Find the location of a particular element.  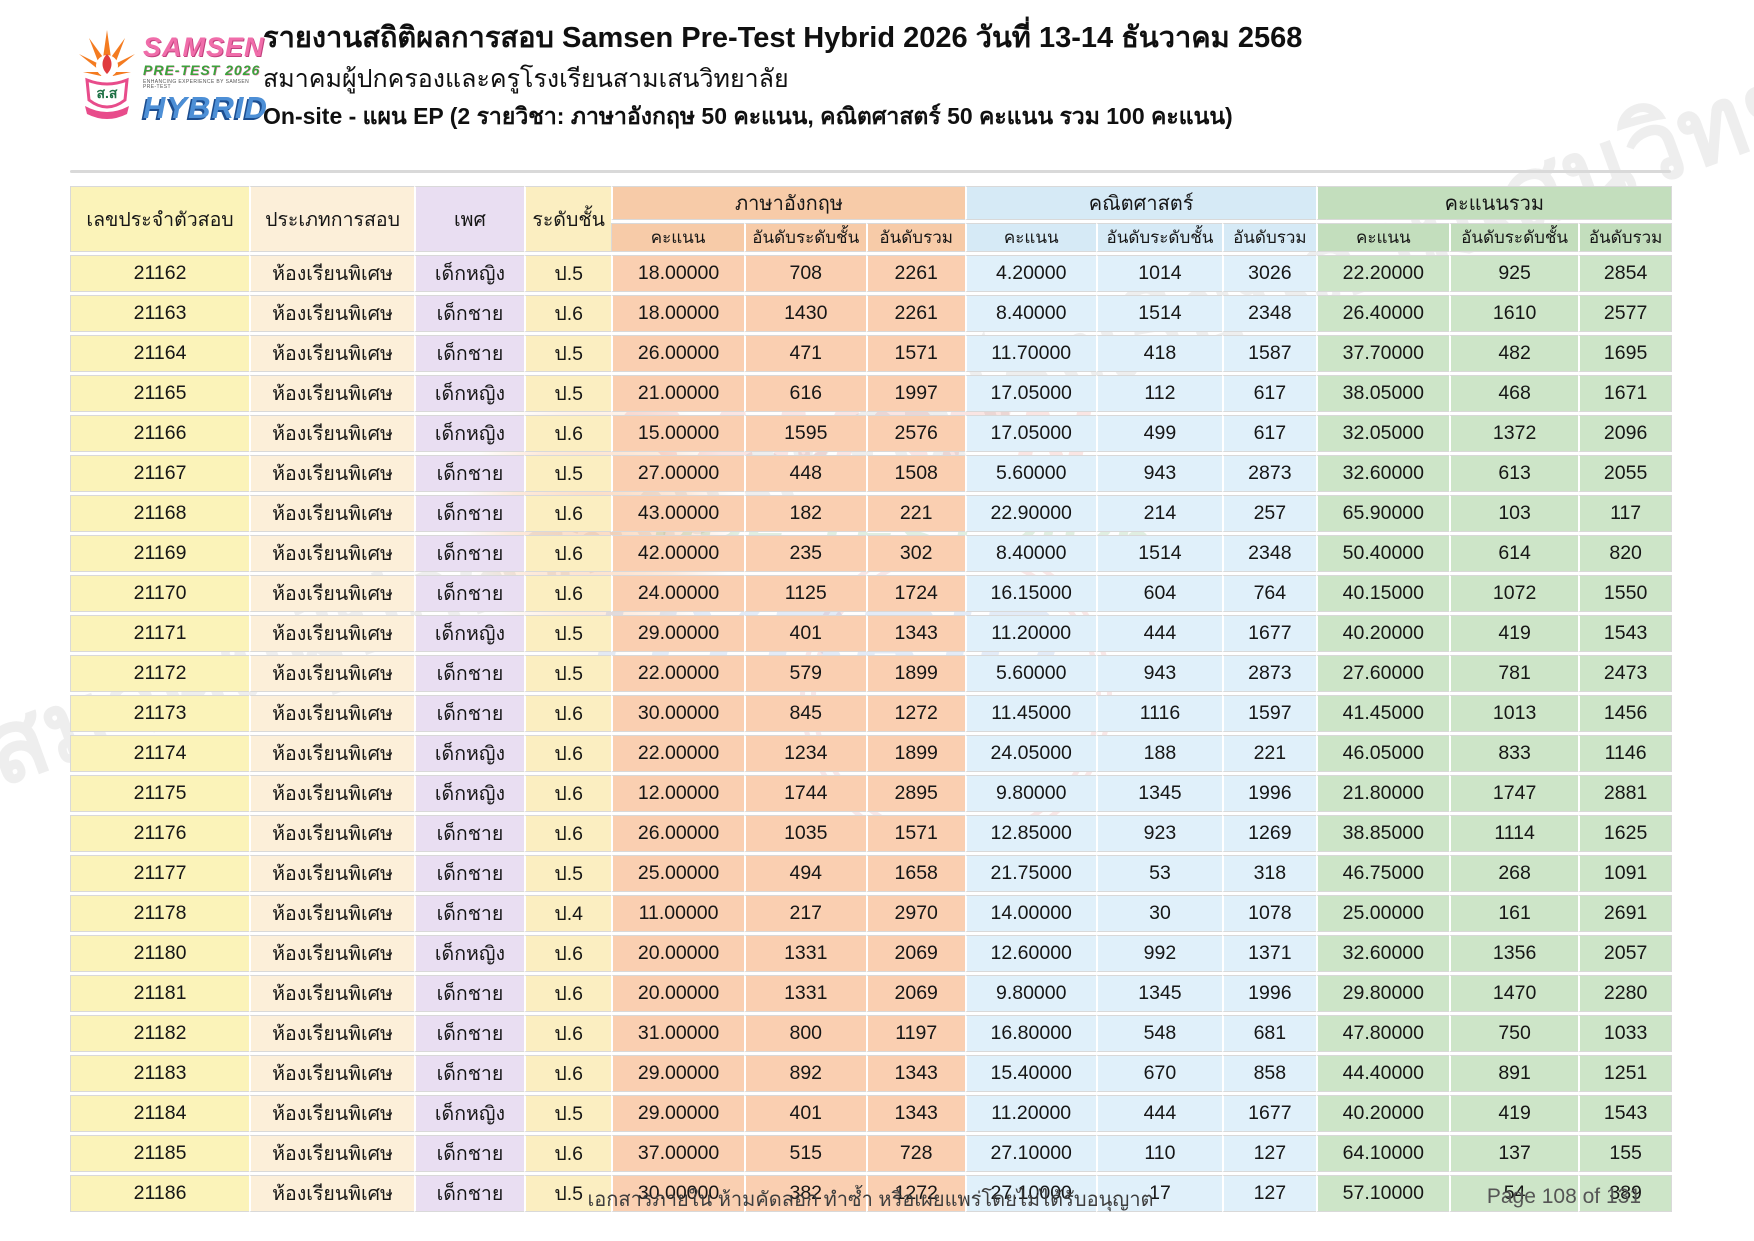

total-overall-rank-cell: 155 is located at coordinates (1625, 1153).